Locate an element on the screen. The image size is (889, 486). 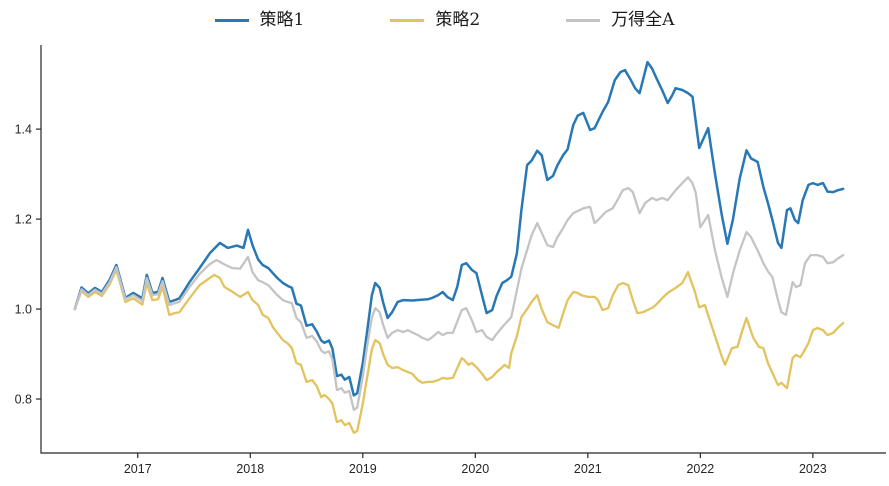
y-tick-label: 1.0 is located at coordinates (23, 310).